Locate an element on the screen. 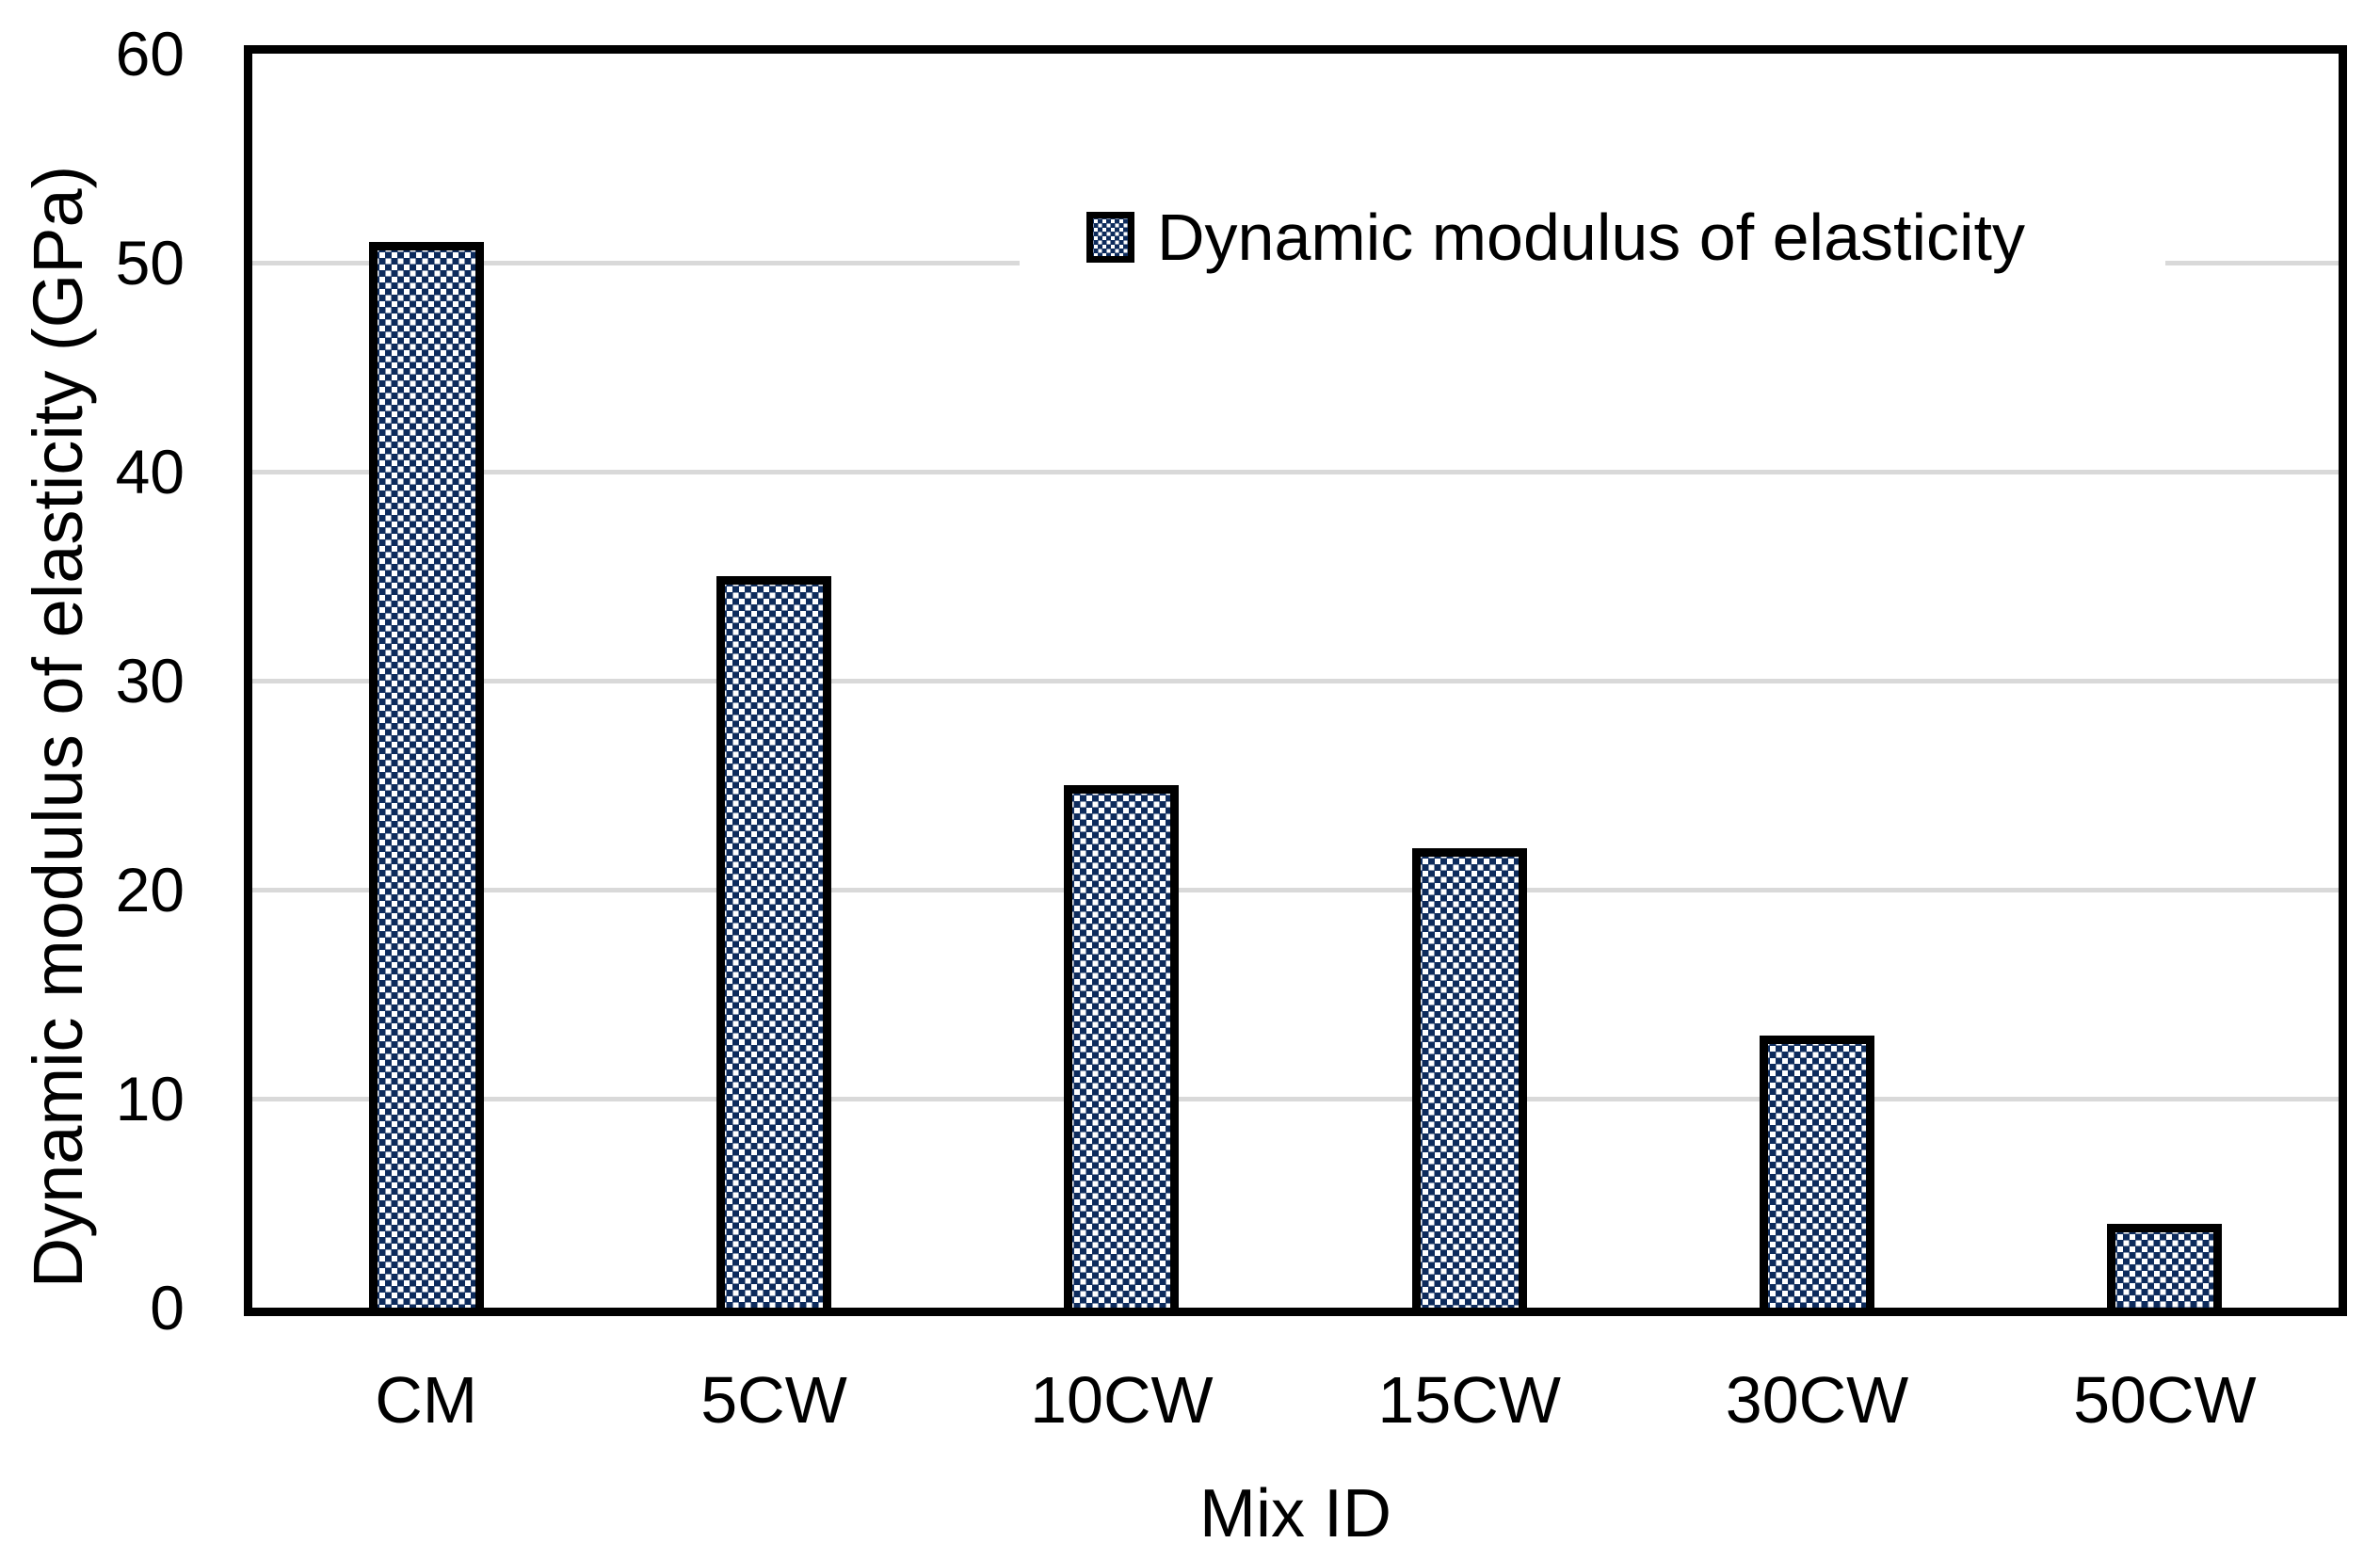 This screenshot has width=2380, height=1559. bar-10CW is located at coordinates (1122, 1046).